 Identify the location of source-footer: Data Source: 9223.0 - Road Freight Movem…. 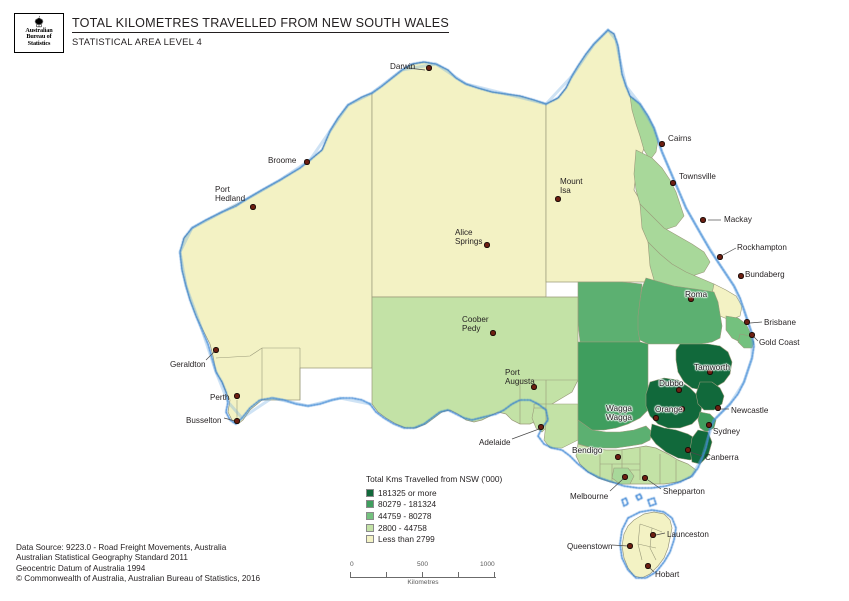
(138, 564).